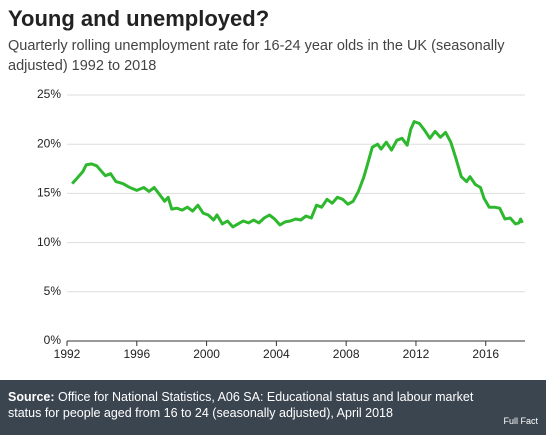 This screenshot has height=435, width=546. I want to click on logo: Full Fact, so click(520, 421).